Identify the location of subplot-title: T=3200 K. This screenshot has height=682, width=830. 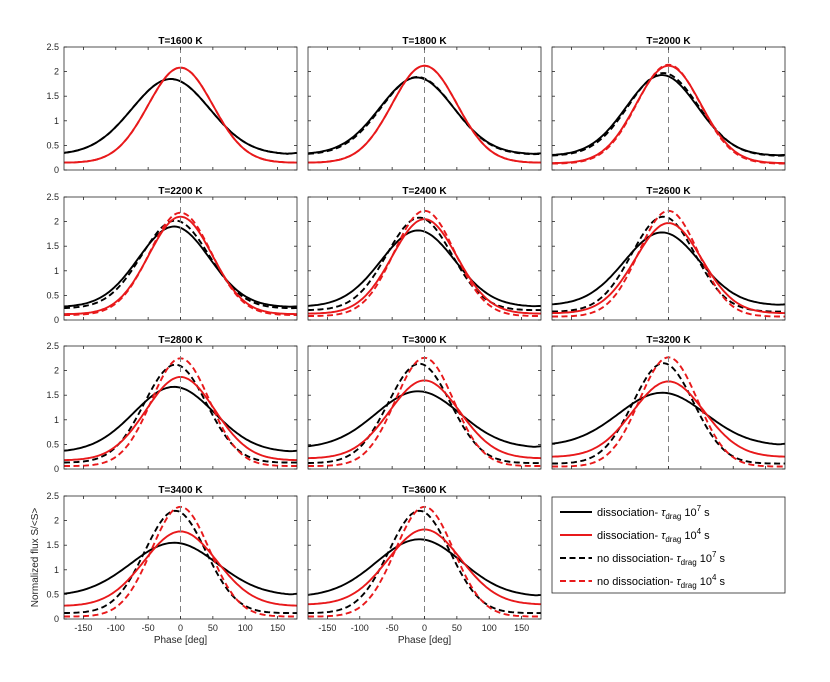
(668, 340).